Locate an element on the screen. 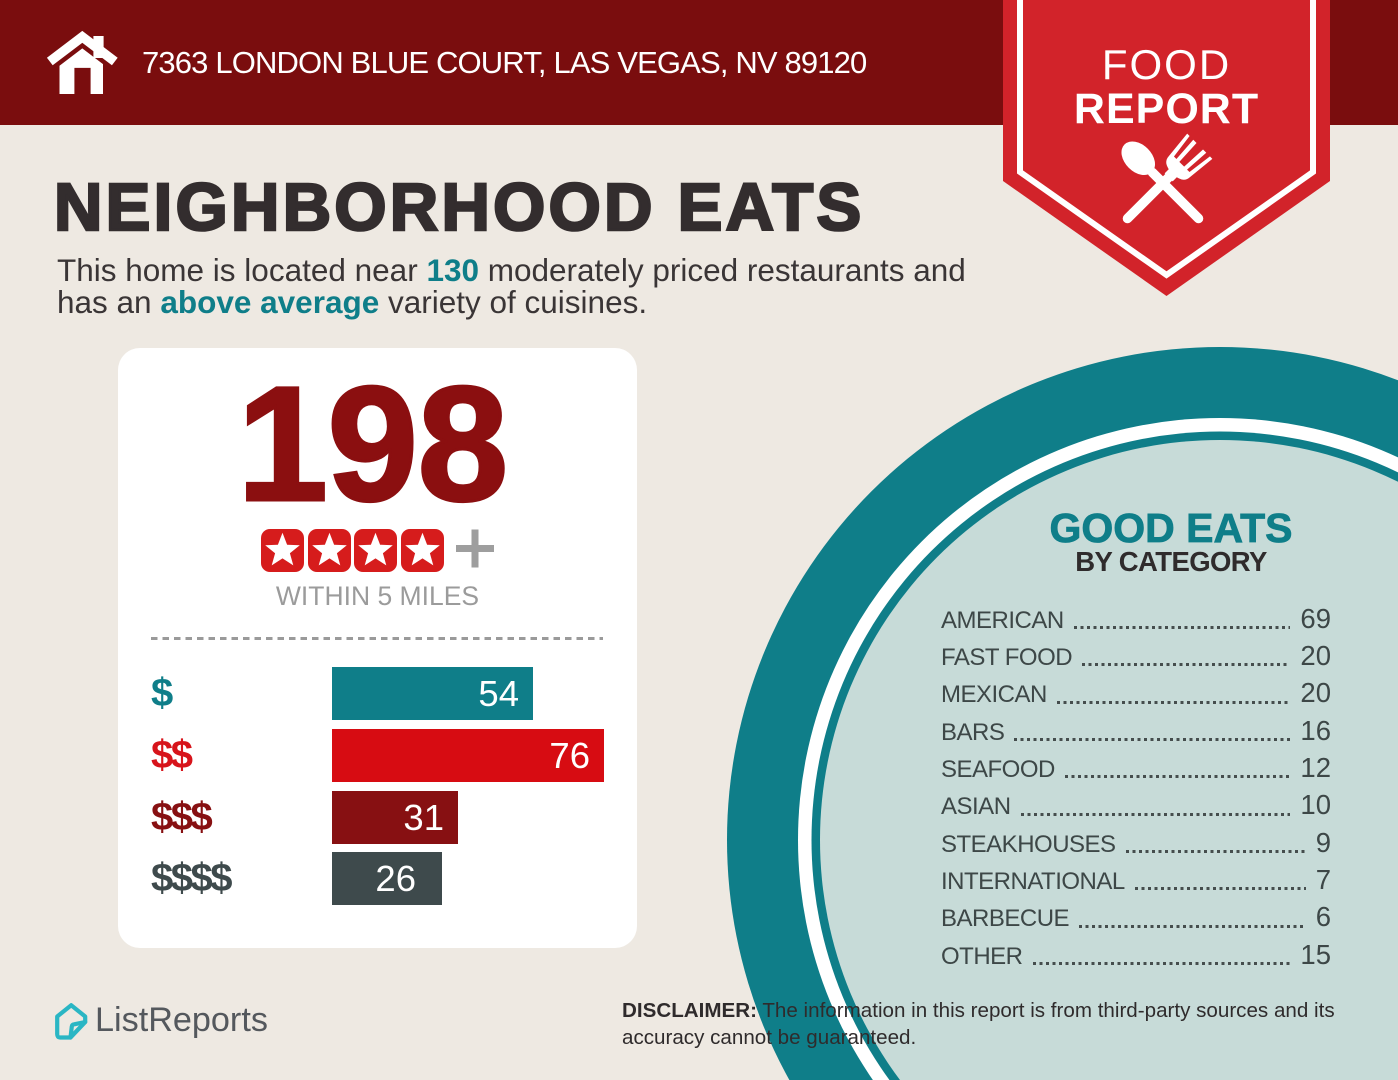  svg-text: FOOD is located at coordinates (1166, 64).